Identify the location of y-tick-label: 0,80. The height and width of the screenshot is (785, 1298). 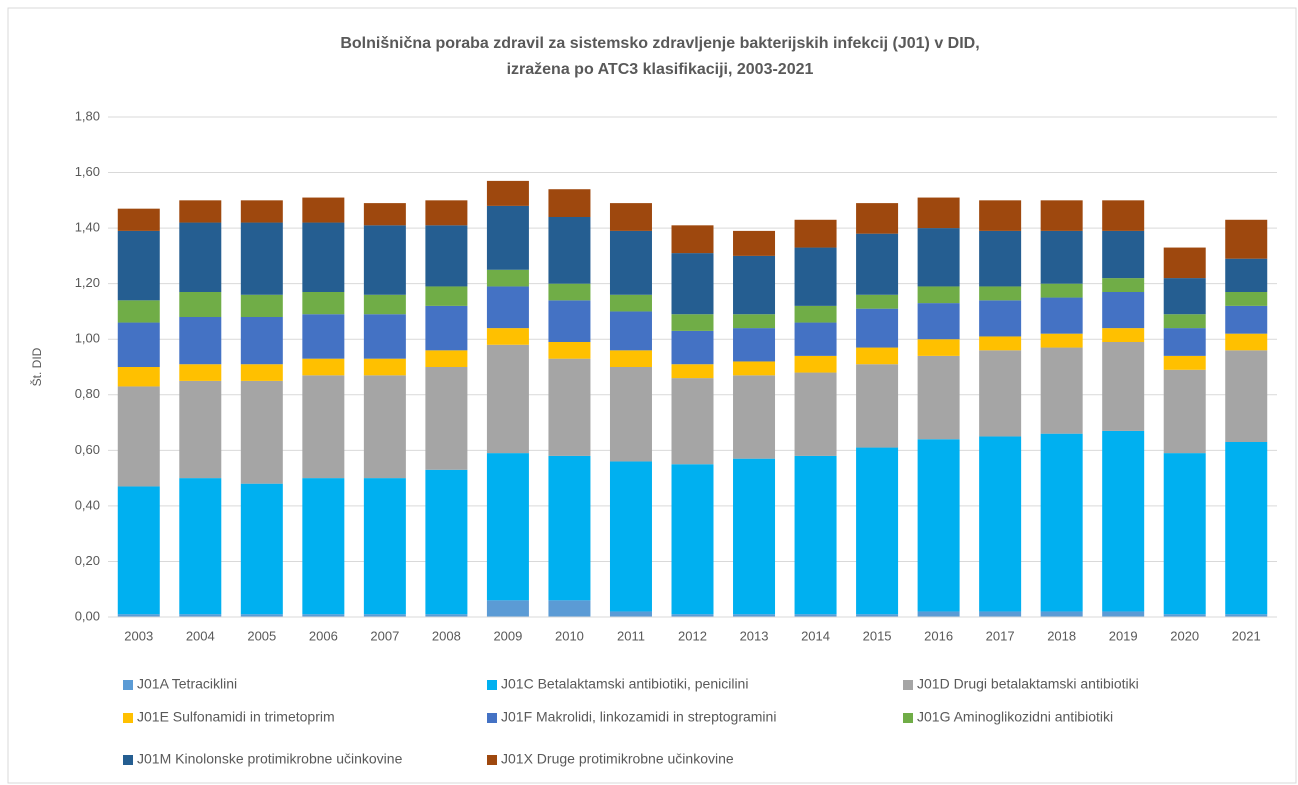
(87, 393).